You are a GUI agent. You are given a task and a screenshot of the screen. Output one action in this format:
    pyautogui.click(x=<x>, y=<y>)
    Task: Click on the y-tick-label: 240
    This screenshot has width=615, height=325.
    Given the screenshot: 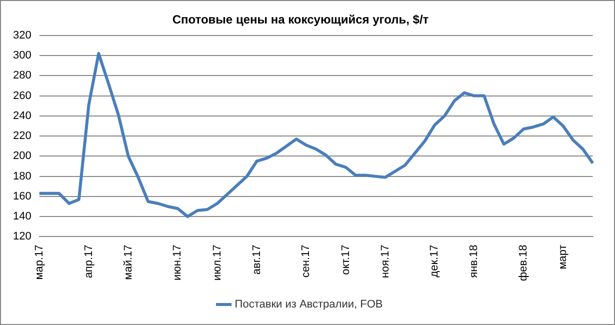 What is the action you would take?
    pyautogui.click(x=22, y=116)
    